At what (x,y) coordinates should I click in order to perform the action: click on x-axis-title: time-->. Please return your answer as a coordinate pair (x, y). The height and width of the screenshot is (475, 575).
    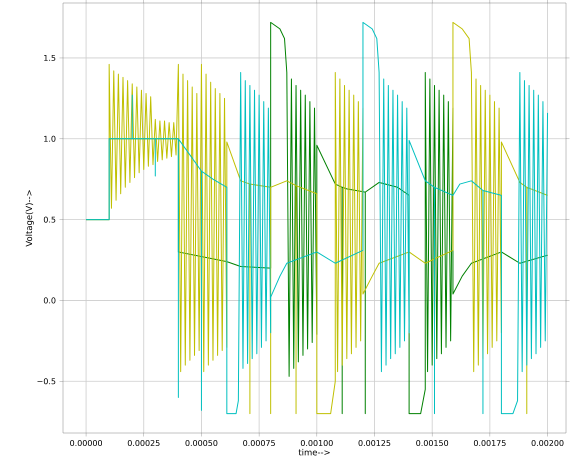
    Looking at the image, I should click on (314, 452).